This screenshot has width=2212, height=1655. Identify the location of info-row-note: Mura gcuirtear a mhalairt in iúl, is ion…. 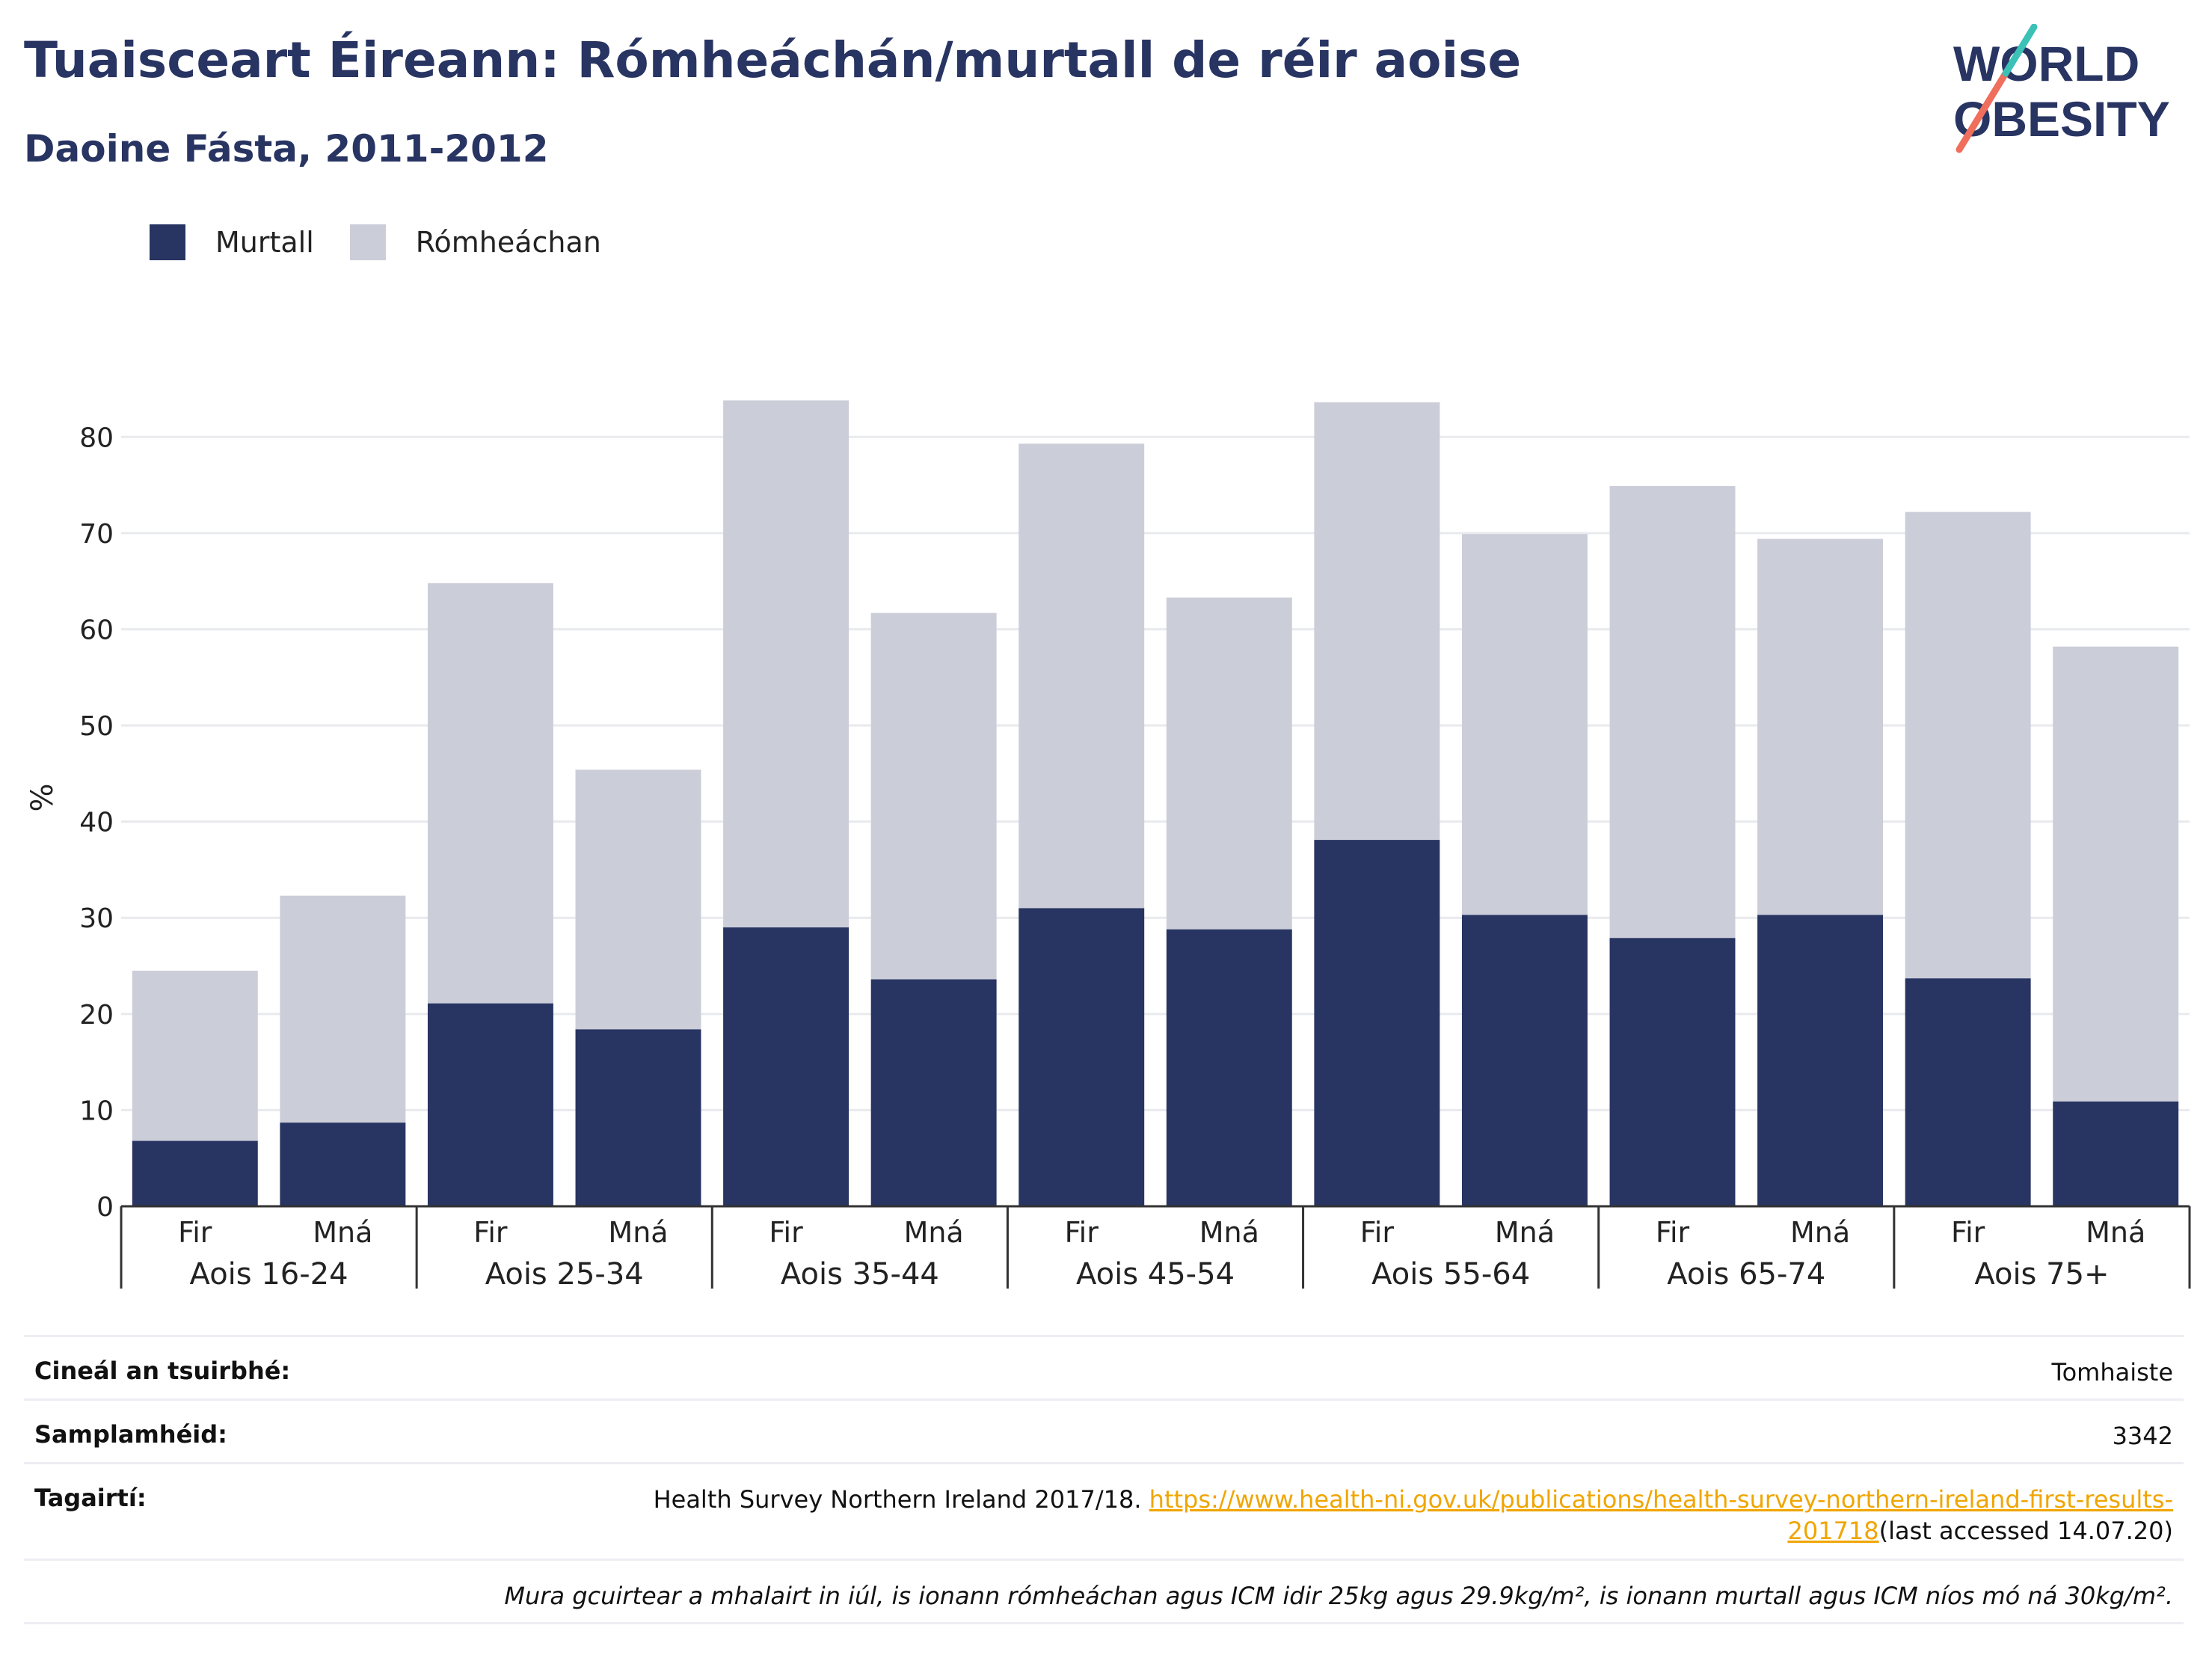
(1104, 1591).